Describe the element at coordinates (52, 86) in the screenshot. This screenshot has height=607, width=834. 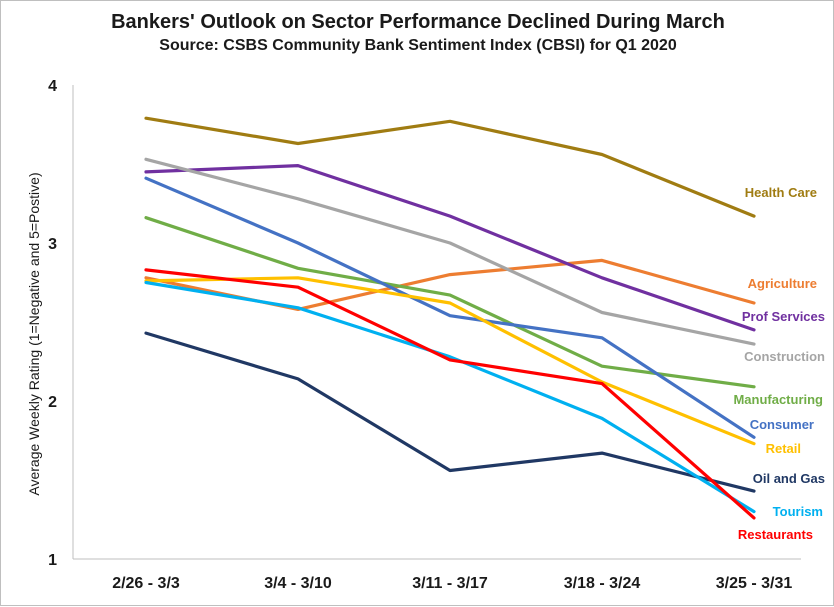
I see `y-tick-label: 4` at that location.